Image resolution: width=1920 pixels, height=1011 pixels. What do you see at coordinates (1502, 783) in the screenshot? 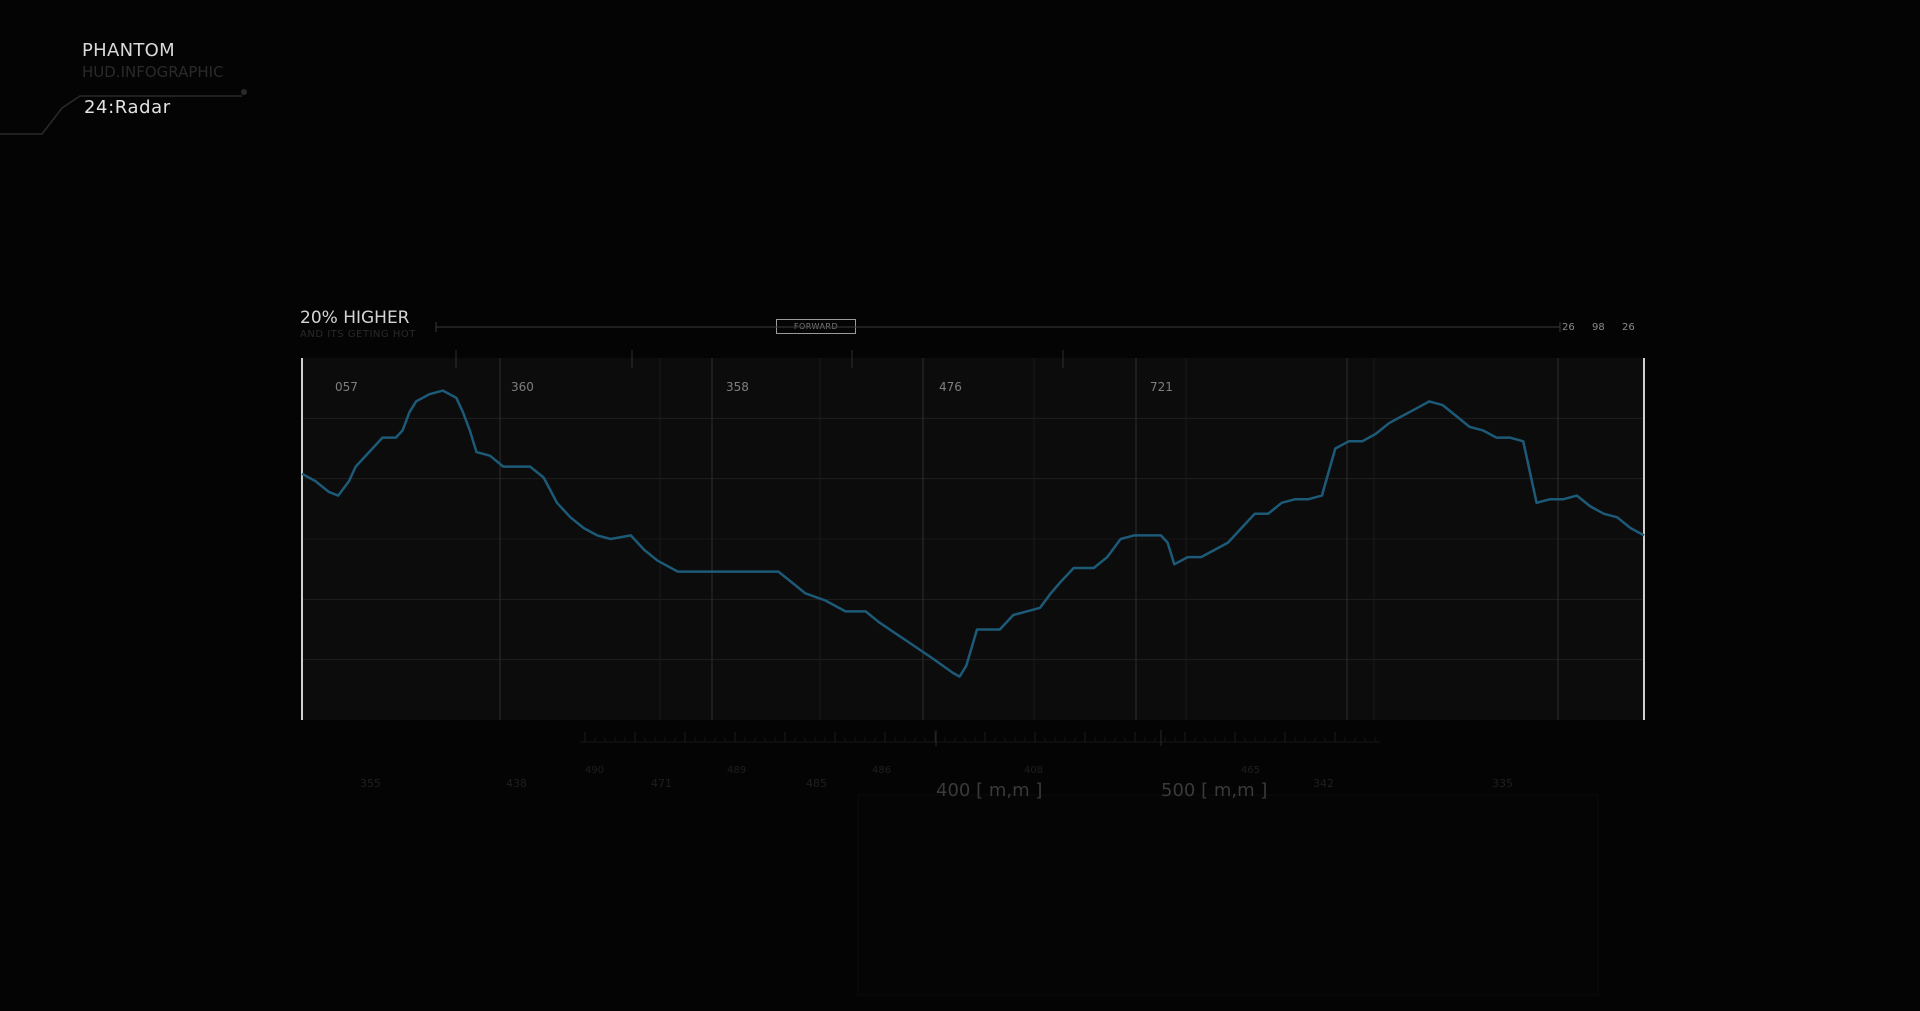
I see `scale-number: 335` at bounding box center [1502, 783].